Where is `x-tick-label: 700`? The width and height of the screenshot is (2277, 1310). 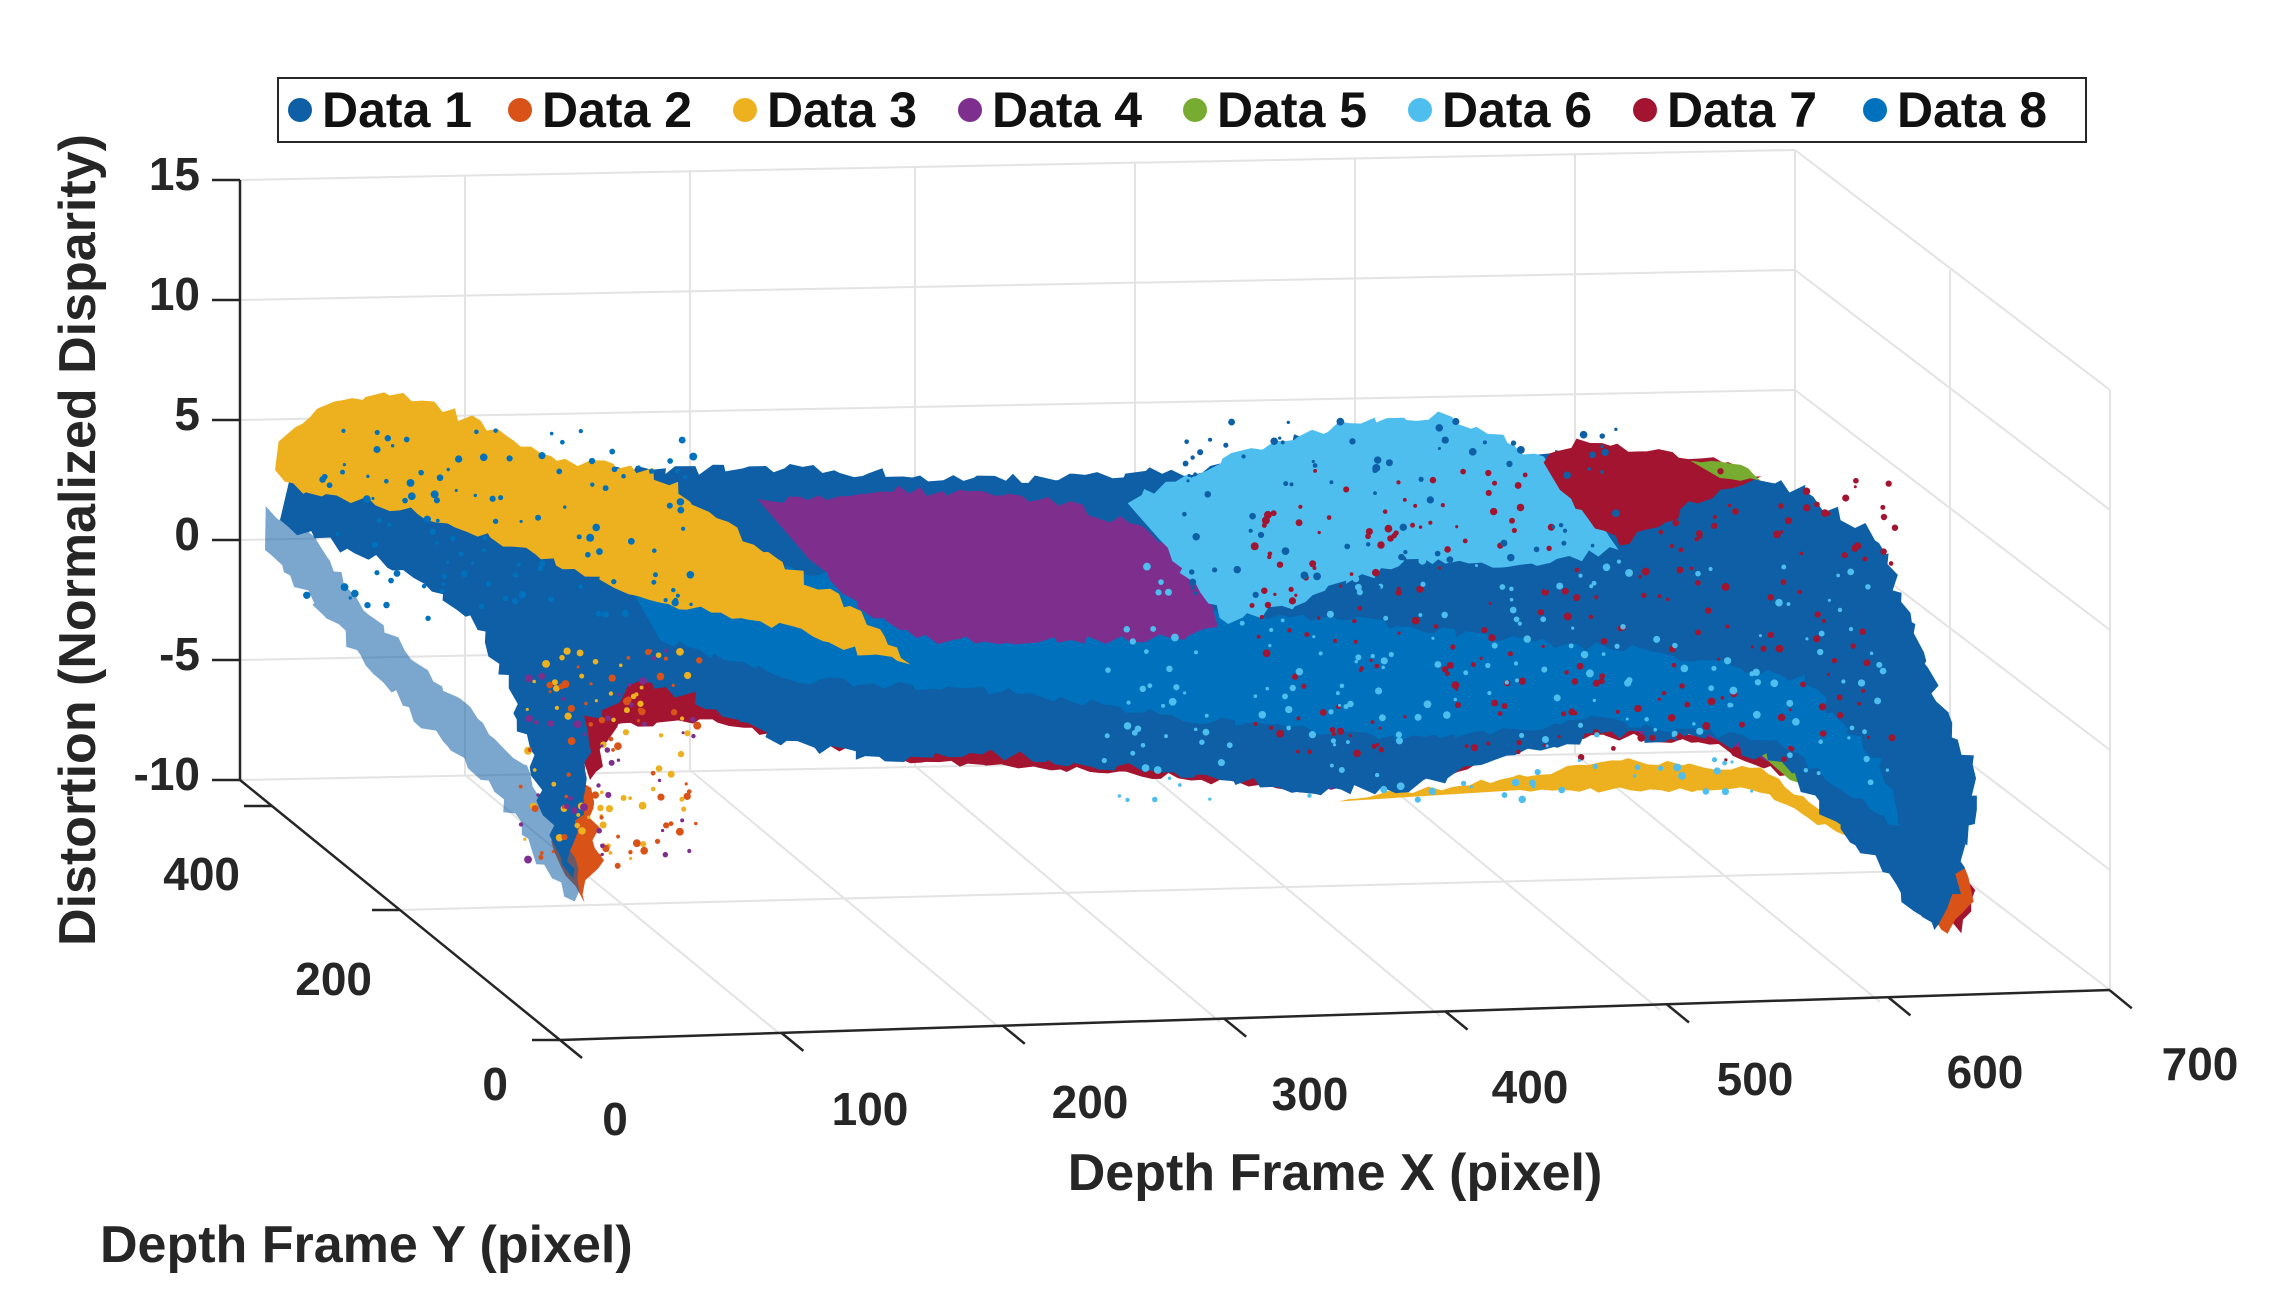
x-tick-label: 700 is located at coordinates (2200, 1064).